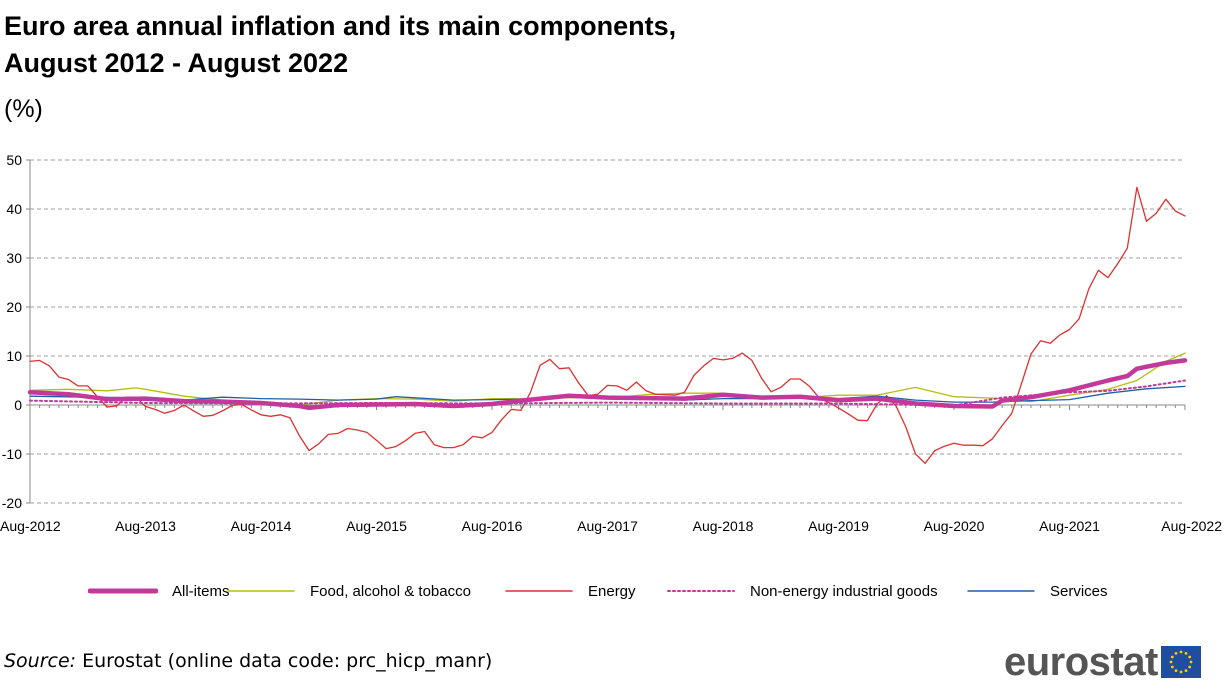 This screenshot has height=690, width=1226. I want to click on x-tick-label: Aug-2017, so click(607, 526).